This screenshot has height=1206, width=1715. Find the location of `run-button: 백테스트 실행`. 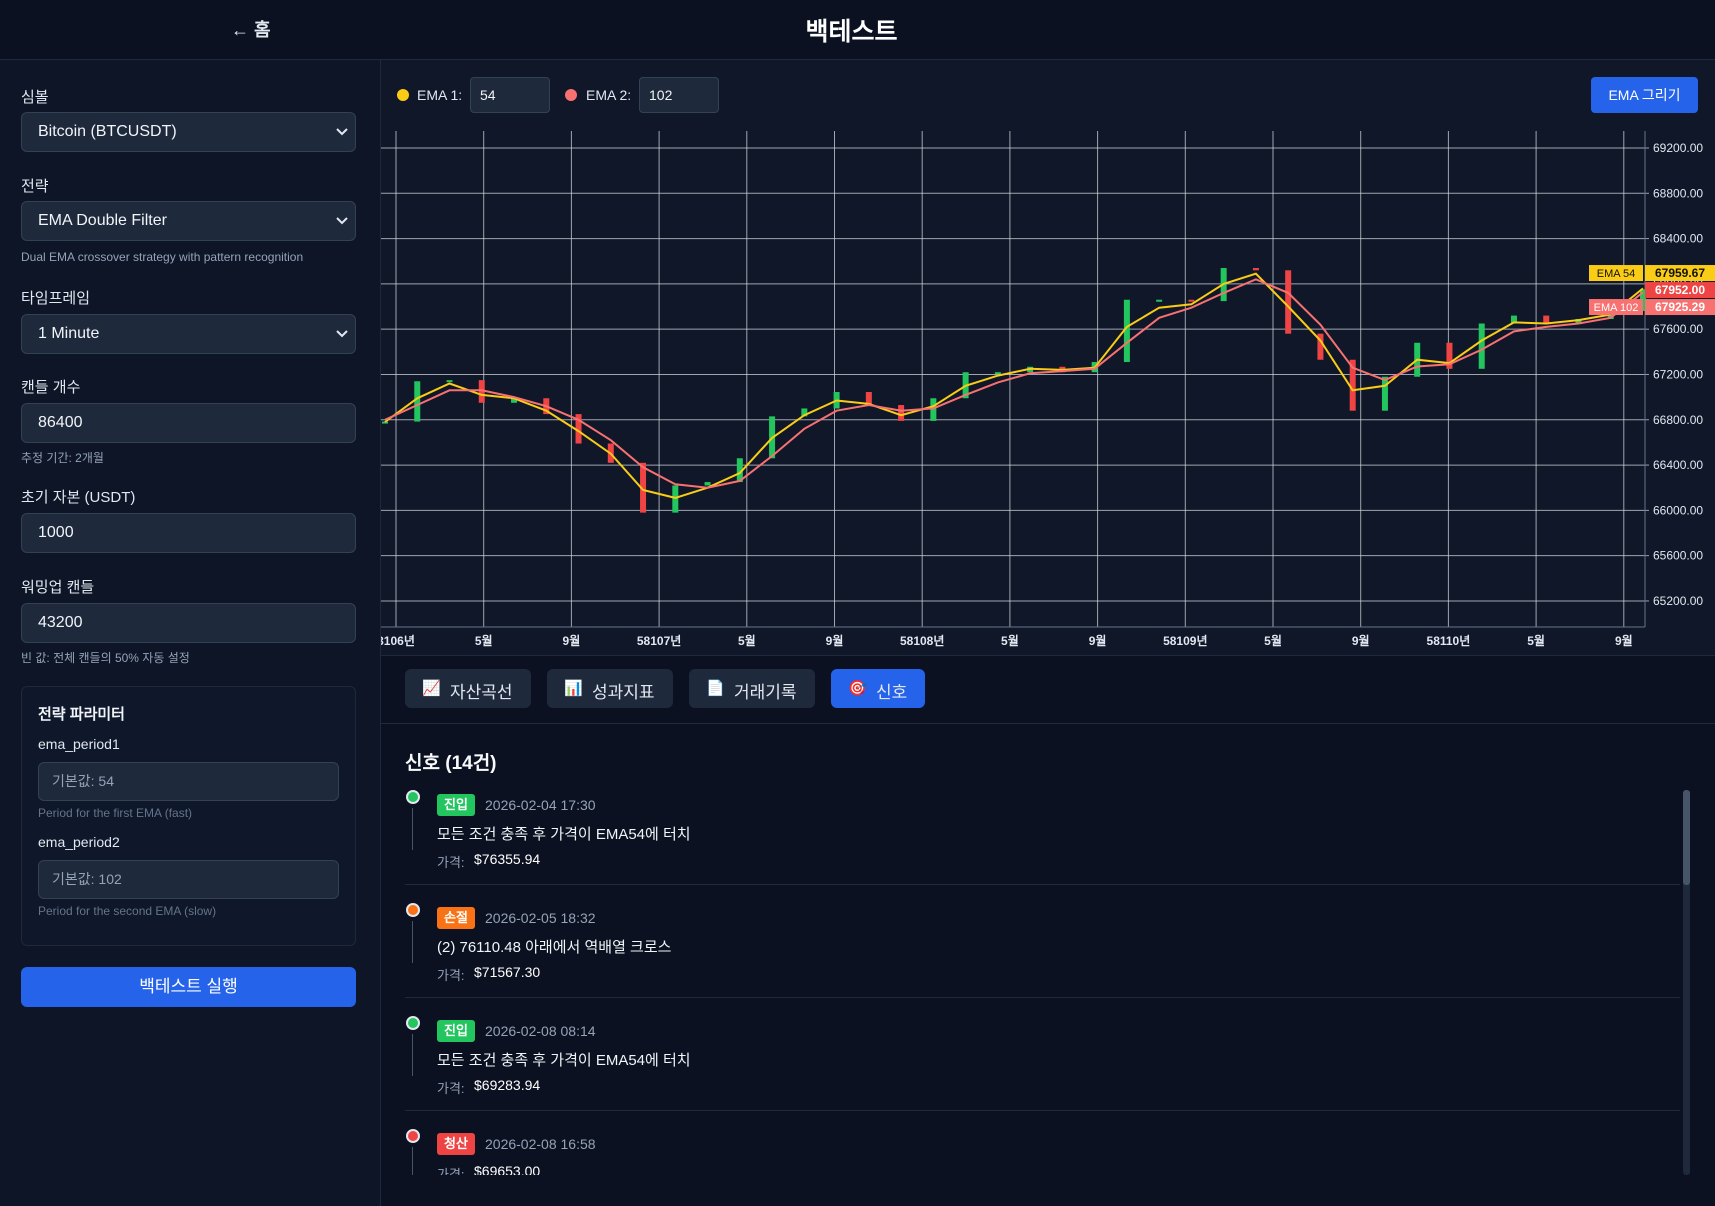

run-button: 백테스트 실행 is located at coordinates (188, 987).